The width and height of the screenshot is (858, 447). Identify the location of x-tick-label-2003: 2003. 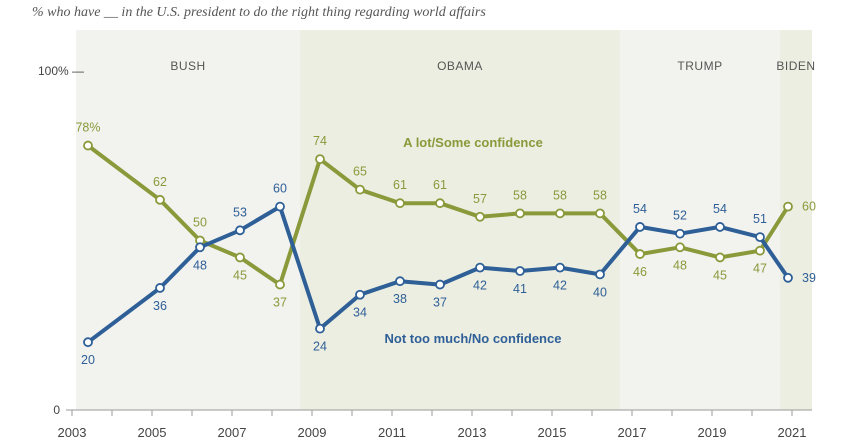
(72, 432).